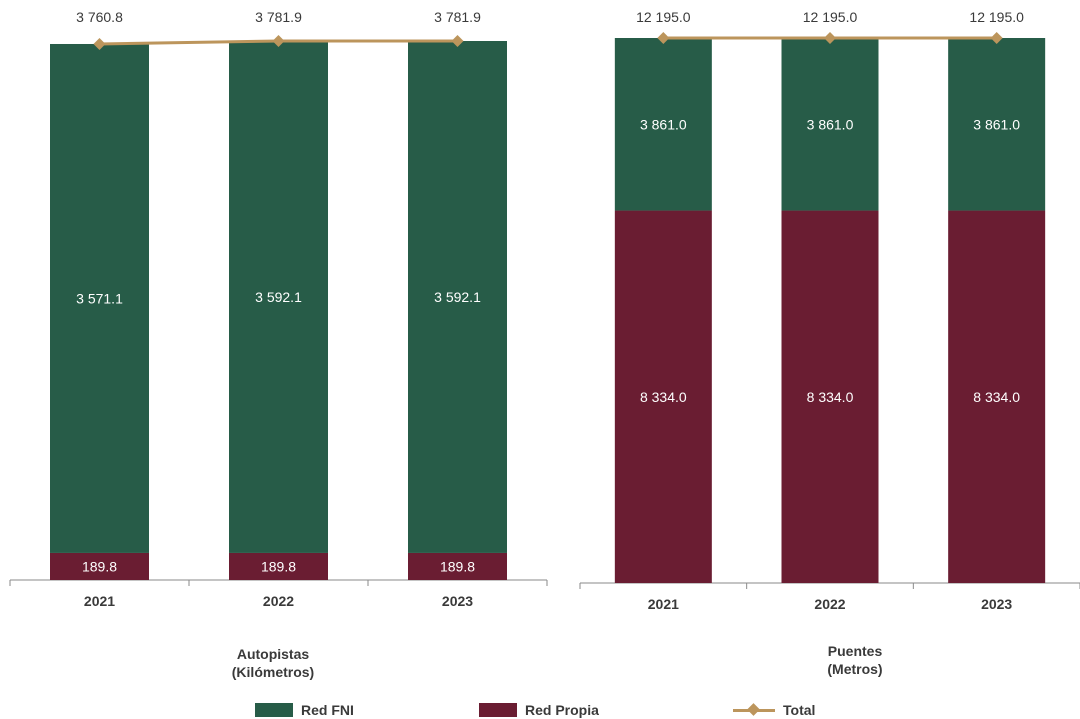 This screenshot has width=1080, height=719. Describe the element at coordinates (278, 17) in the screenshot. I see `autopistas-total-label-2022: 3 781.9` at that location.